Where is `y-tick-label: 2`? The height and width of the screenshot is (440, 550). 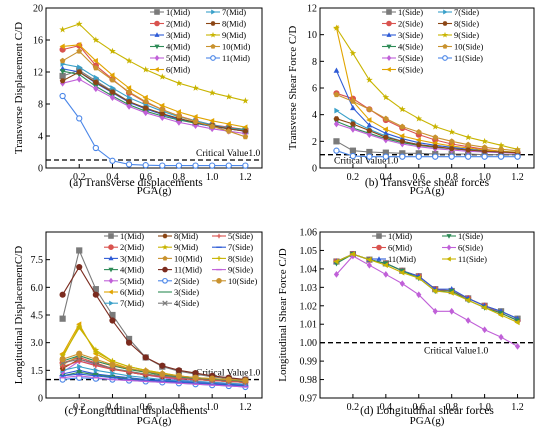
y-tick-label: 2 is located at coordinates (314, 142).